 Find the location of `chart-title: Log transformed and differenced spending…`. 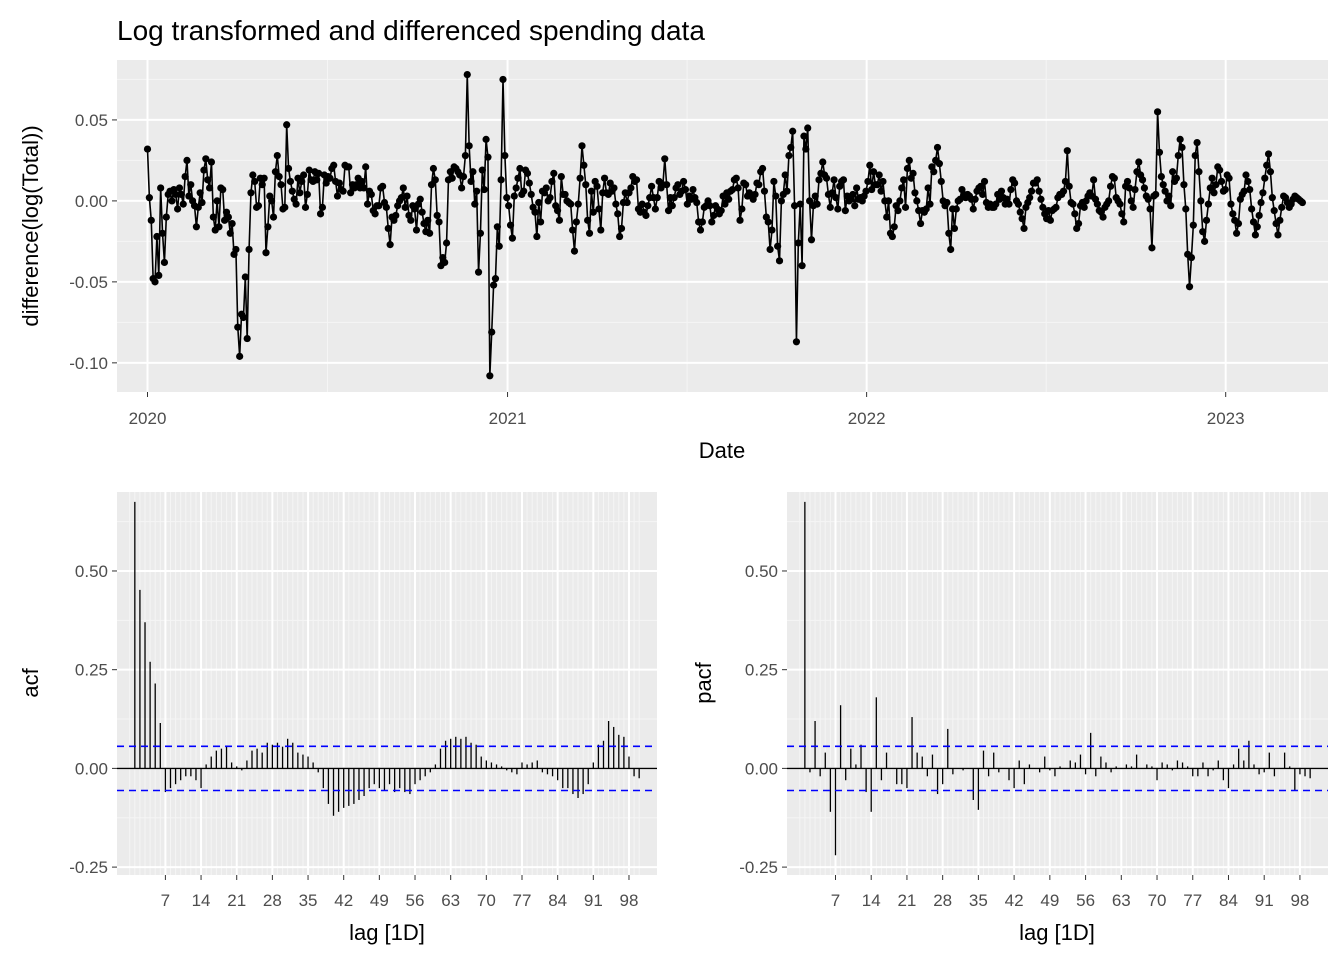

chart-title: Log transformed and differenced spending… is located at coordinates (411, 30).